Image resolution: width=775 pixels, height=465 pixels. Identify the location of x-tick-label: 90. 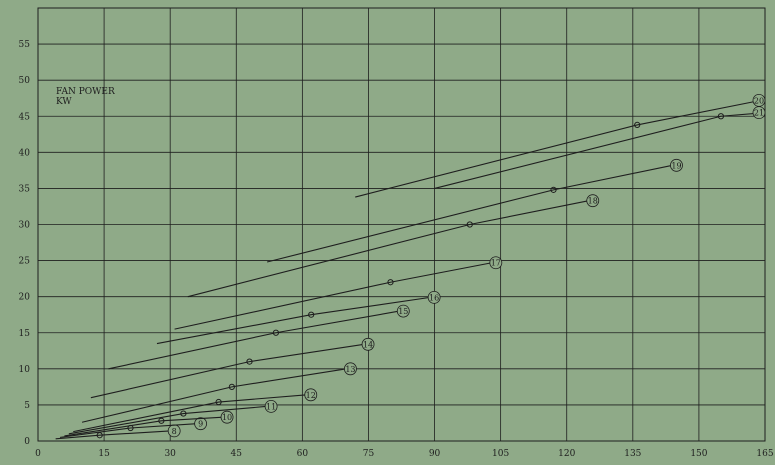
(435, 454).